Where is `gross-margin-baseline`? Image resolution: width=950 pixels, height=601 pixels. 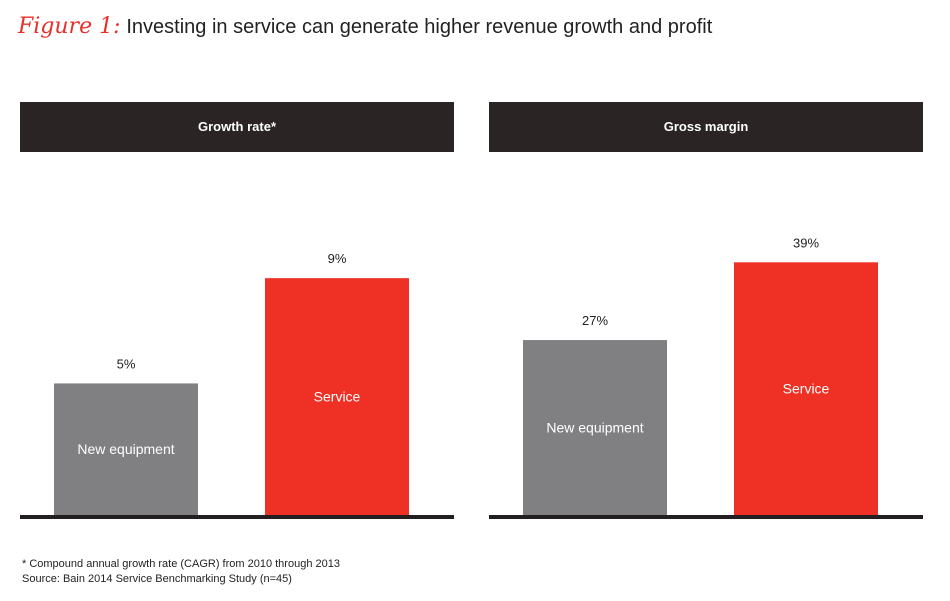 gross-margin-baseline is located at coordinates (706, 517).